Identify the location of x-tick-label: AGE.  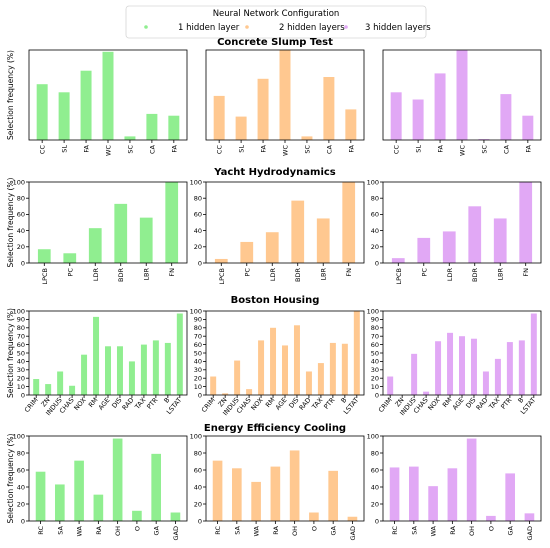
(104, 403).